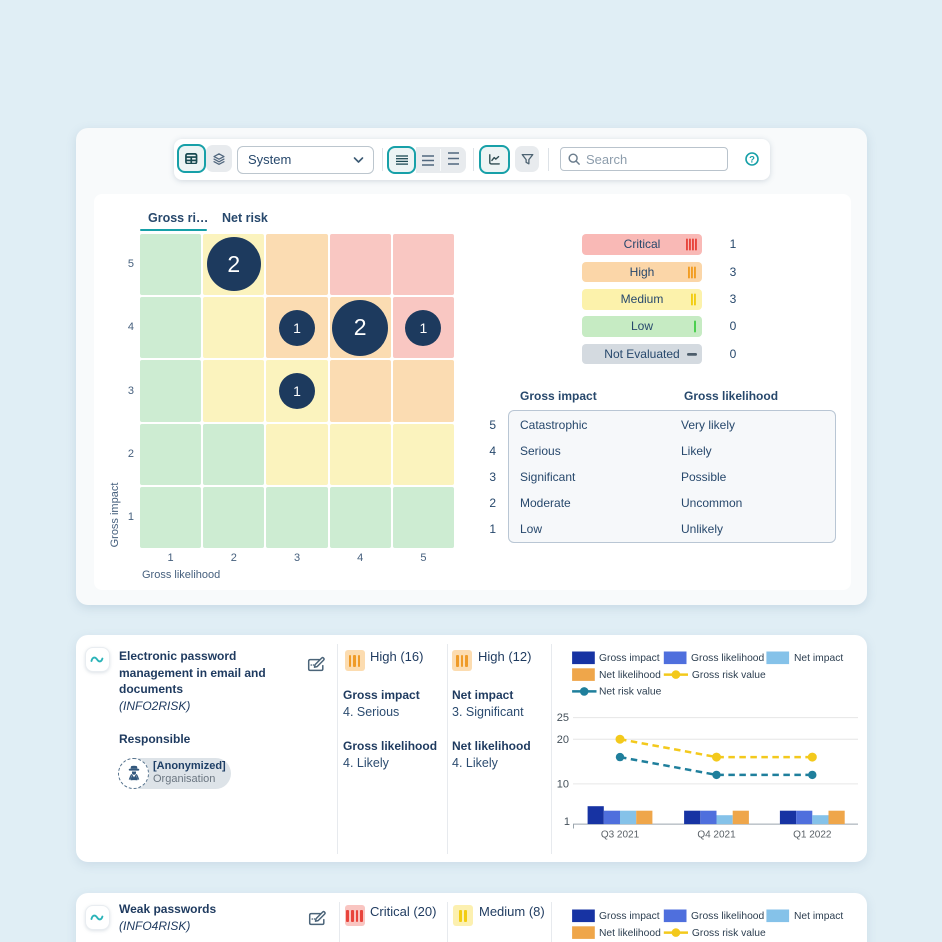 The image size is (942, 942). What do you see at coordinates (563, 740) in the screenshot?
I see `svg-text: 20` at bounding box center [563, 740].